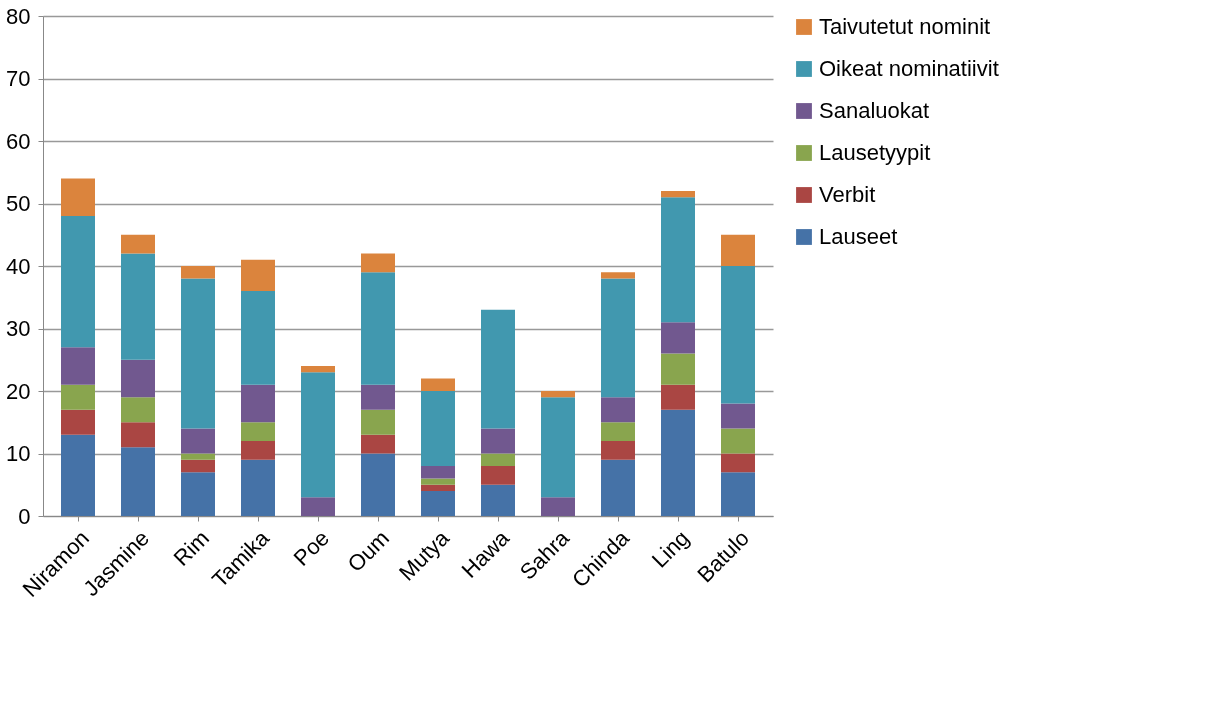 The height and width of the screenshot is (720, 1224). What do you see at coordinates (24, 516) in the screenshot?
I see `y-tick-label: 0` at bounding box center [24, 516].